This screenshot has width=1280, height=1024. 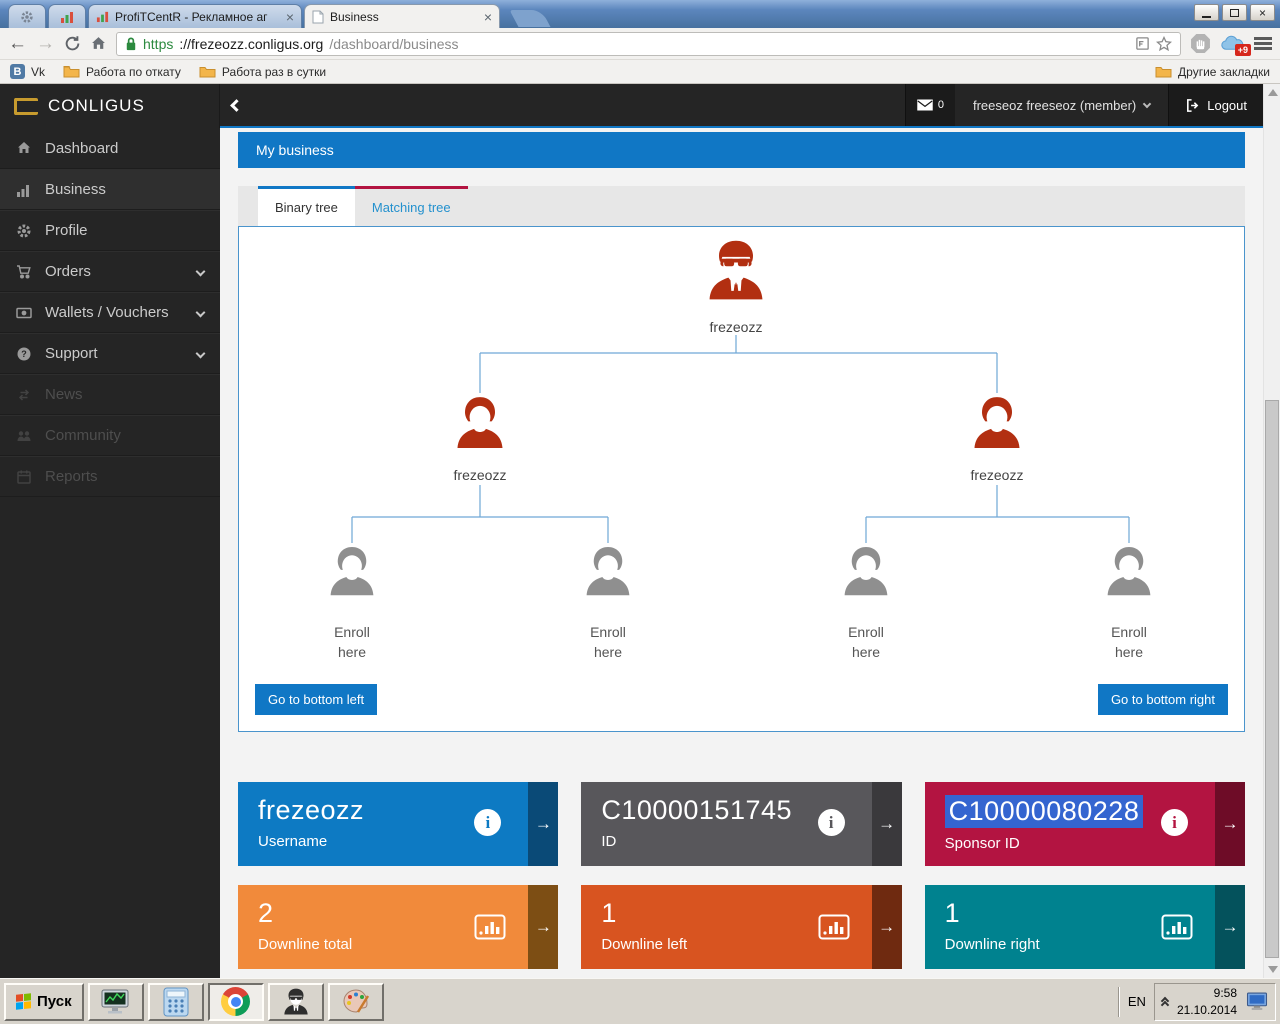 I want to click on logout-button: Logout, so click(x=1215, y=105).